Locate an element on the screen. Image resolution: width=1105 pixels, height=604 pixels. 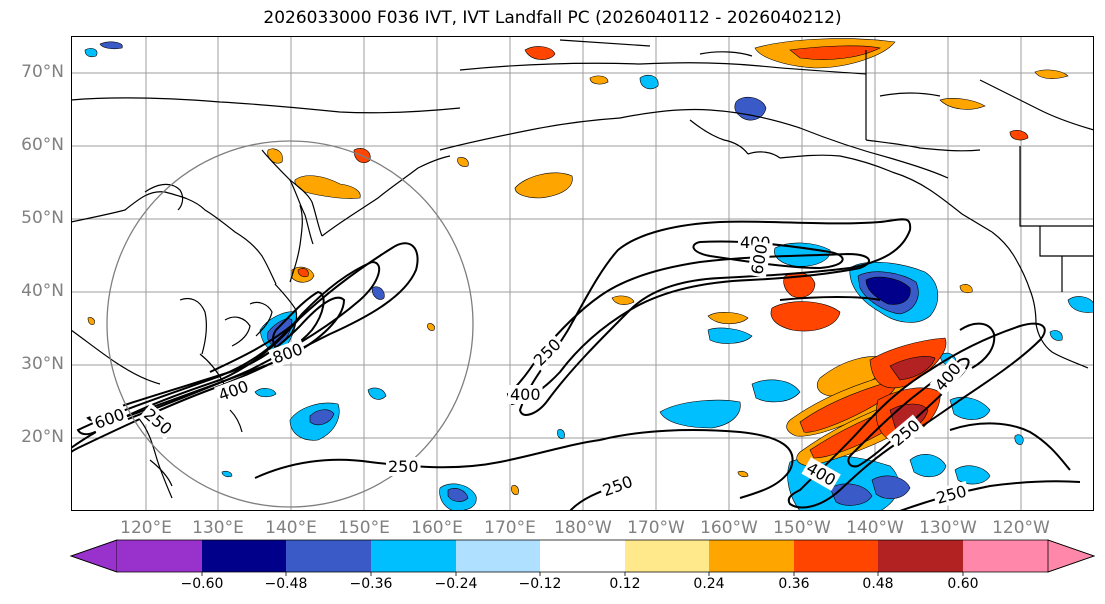
lon-label-160e: 160°E is located at coordinates (437, 528).